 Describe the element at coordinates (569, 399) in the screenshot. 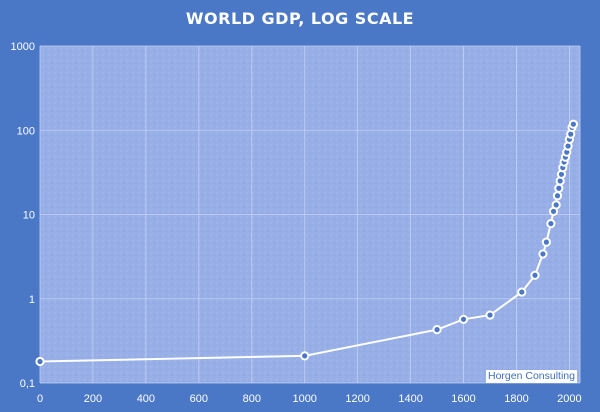

I see `x-tick-label: 2000` at that location.